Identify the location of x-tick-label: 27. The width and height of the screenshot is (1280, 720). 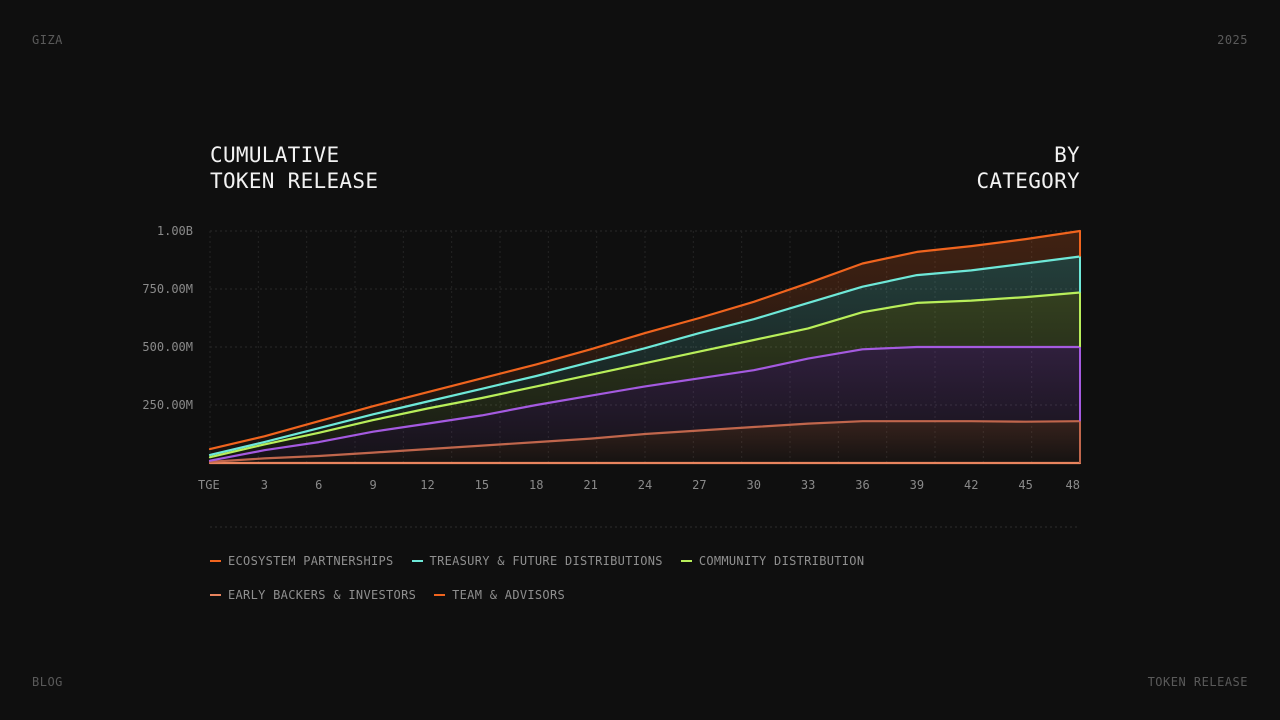
(699, 485).